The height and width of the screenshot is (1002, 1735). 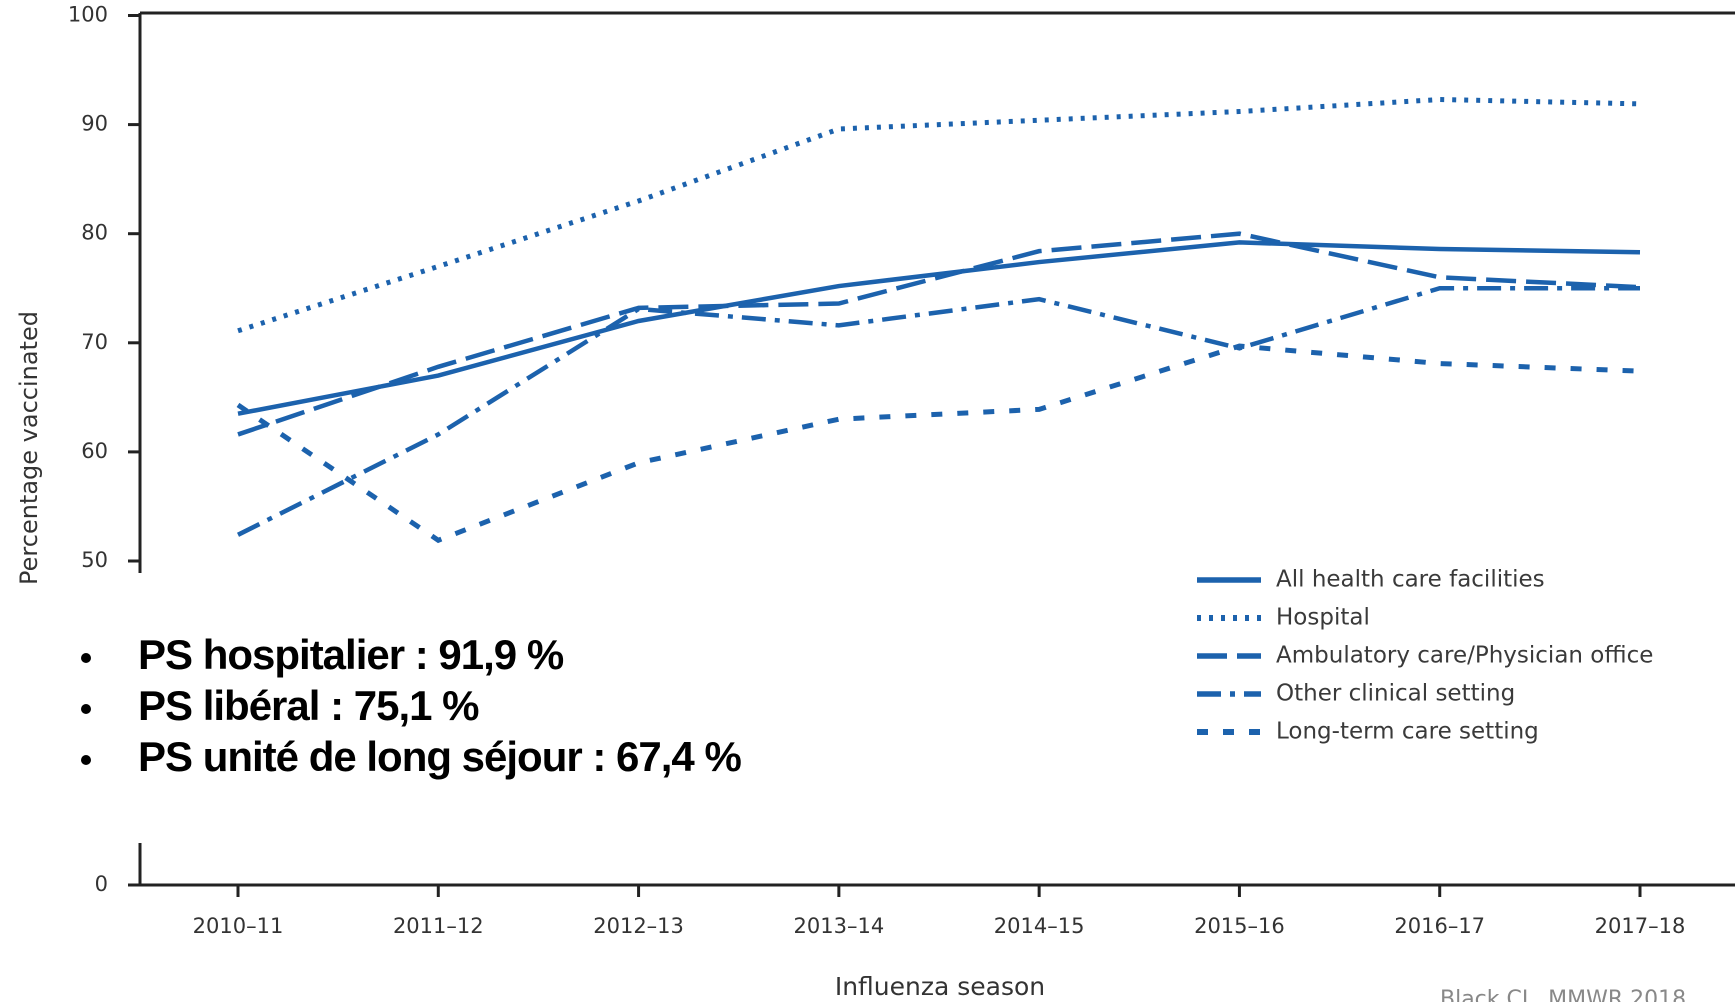 What do you see at coordinates (1640, 926) in the screenshot?
I see `x-tick-label: 2017–18` at bounding box center [1640, 926].